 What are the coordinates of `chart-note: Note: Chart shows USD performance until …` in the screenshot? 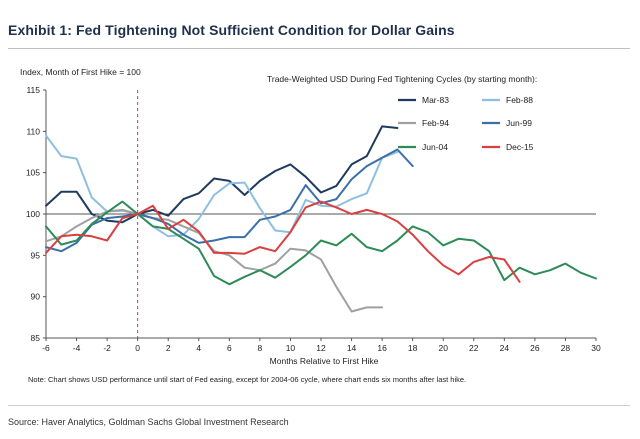 It's located at (247, 379).